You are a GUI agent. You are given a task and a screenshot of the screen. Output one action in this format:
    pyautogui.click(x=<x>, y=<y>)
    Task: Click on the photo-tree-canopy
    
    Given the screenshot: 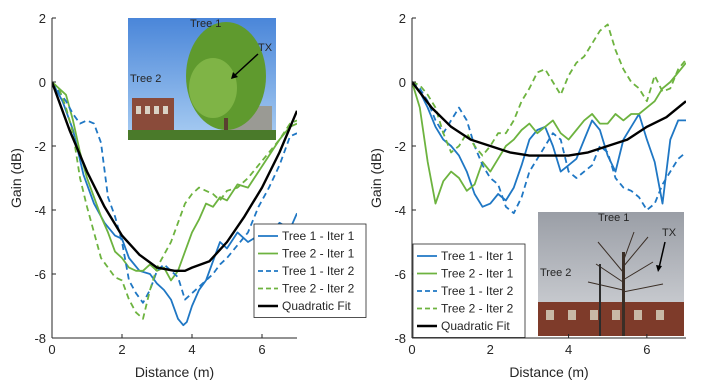 What is the action you would take?
    pyautogui.click(x=213, y=88)
    